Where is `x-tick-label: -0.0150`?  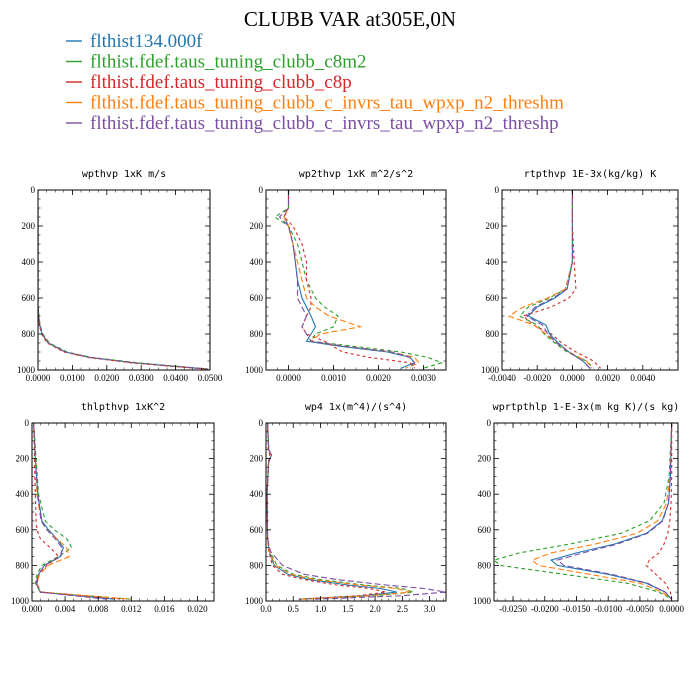 x-tick-label: -0.0150 is located at coordinates (577, 609).